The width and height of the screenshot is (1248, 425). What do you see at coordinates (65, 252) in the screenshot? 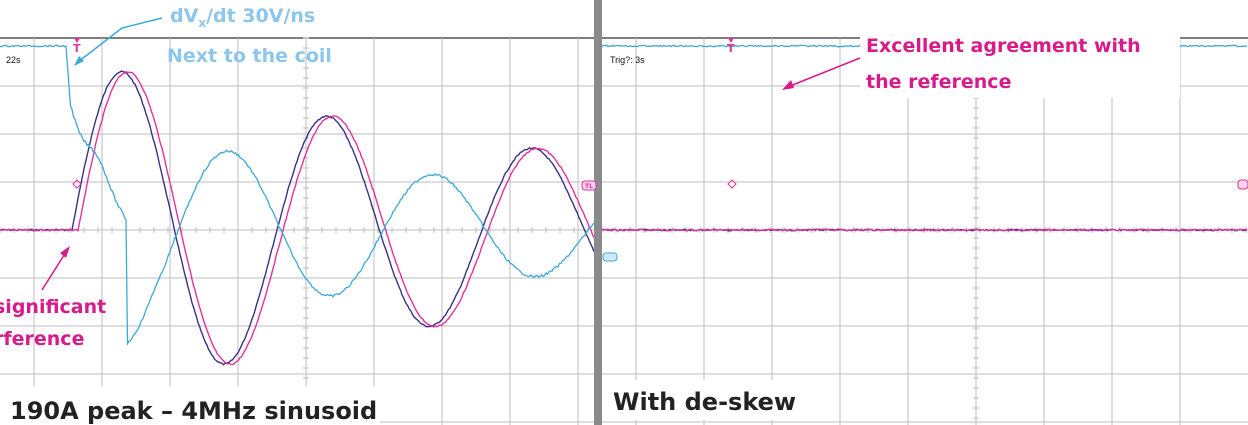
I see `interference-callout-arrowhead` at bounding box center [65, 252].